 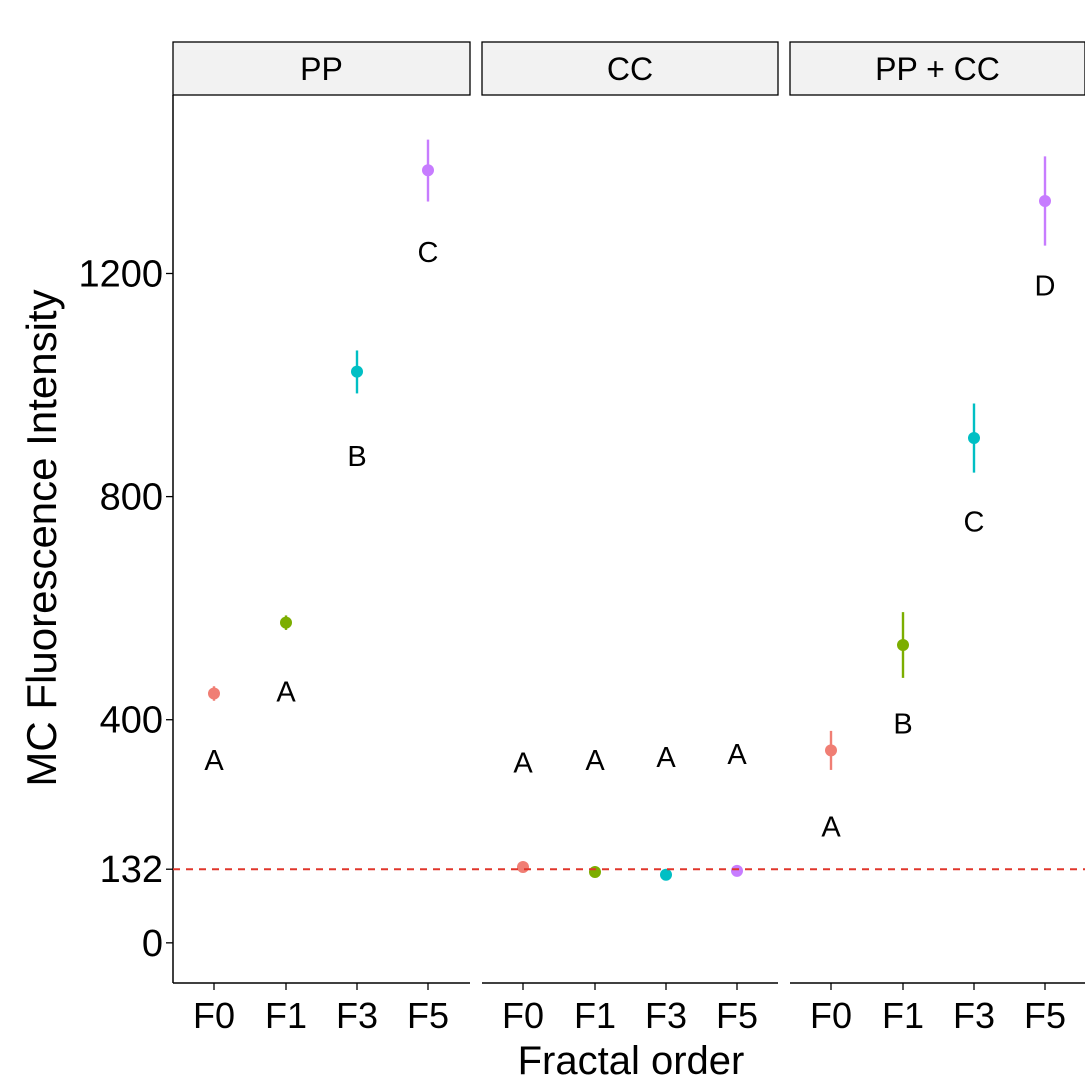 What do you see at coordinates (631, 1058) in the screenshot?
I see `x-axis-title: Fractal order` at bounding box center [631, 1058].